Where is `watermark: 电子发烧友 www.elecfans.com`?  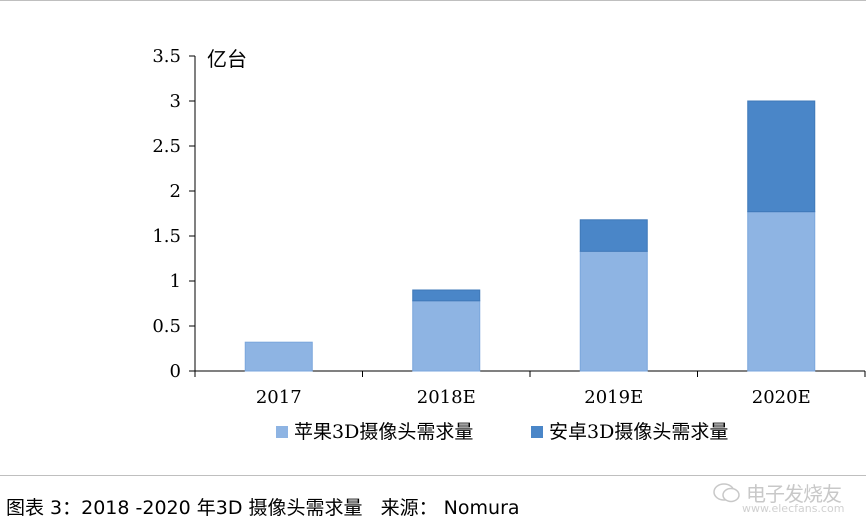
watermark: 电子发烧友 www.elecfans.com is located at coordinates (778, 496).